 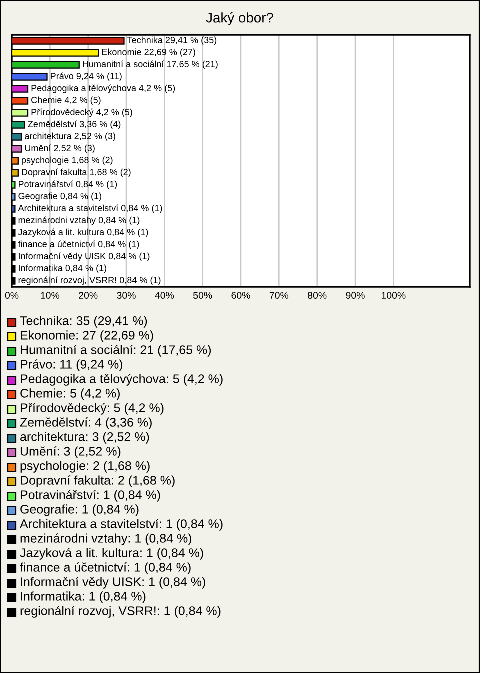 I want to click on x-tick-label: 50%, so click(x=202, y=295).